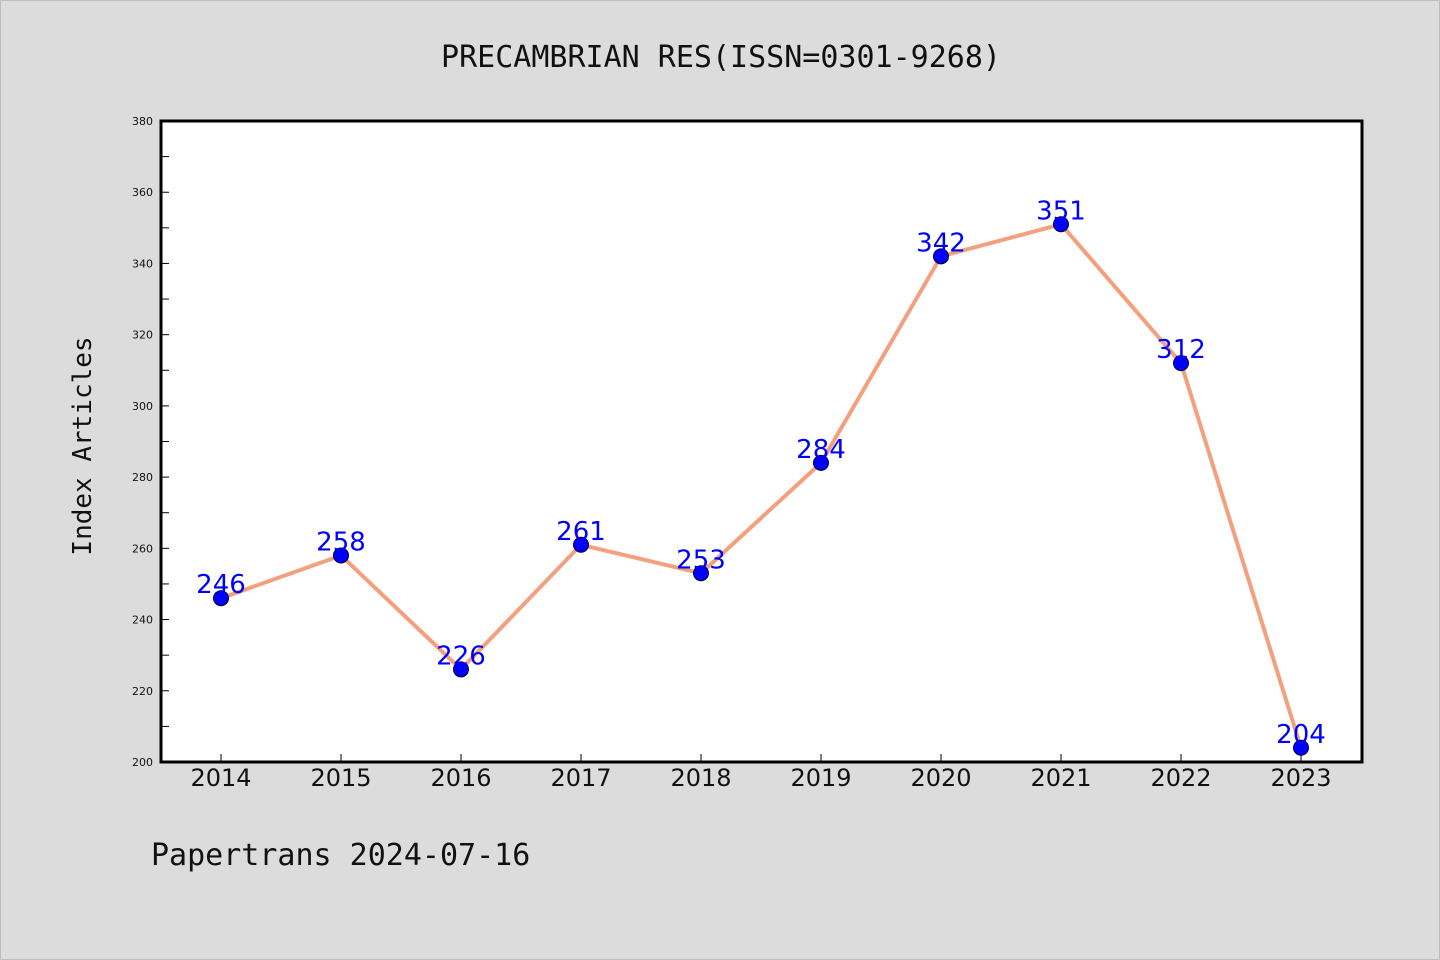 This screenshot has width=1440, height=960. Describe the element at coordinates (1181, 350) in the screenshot. I see `data-label: 312` at that location.